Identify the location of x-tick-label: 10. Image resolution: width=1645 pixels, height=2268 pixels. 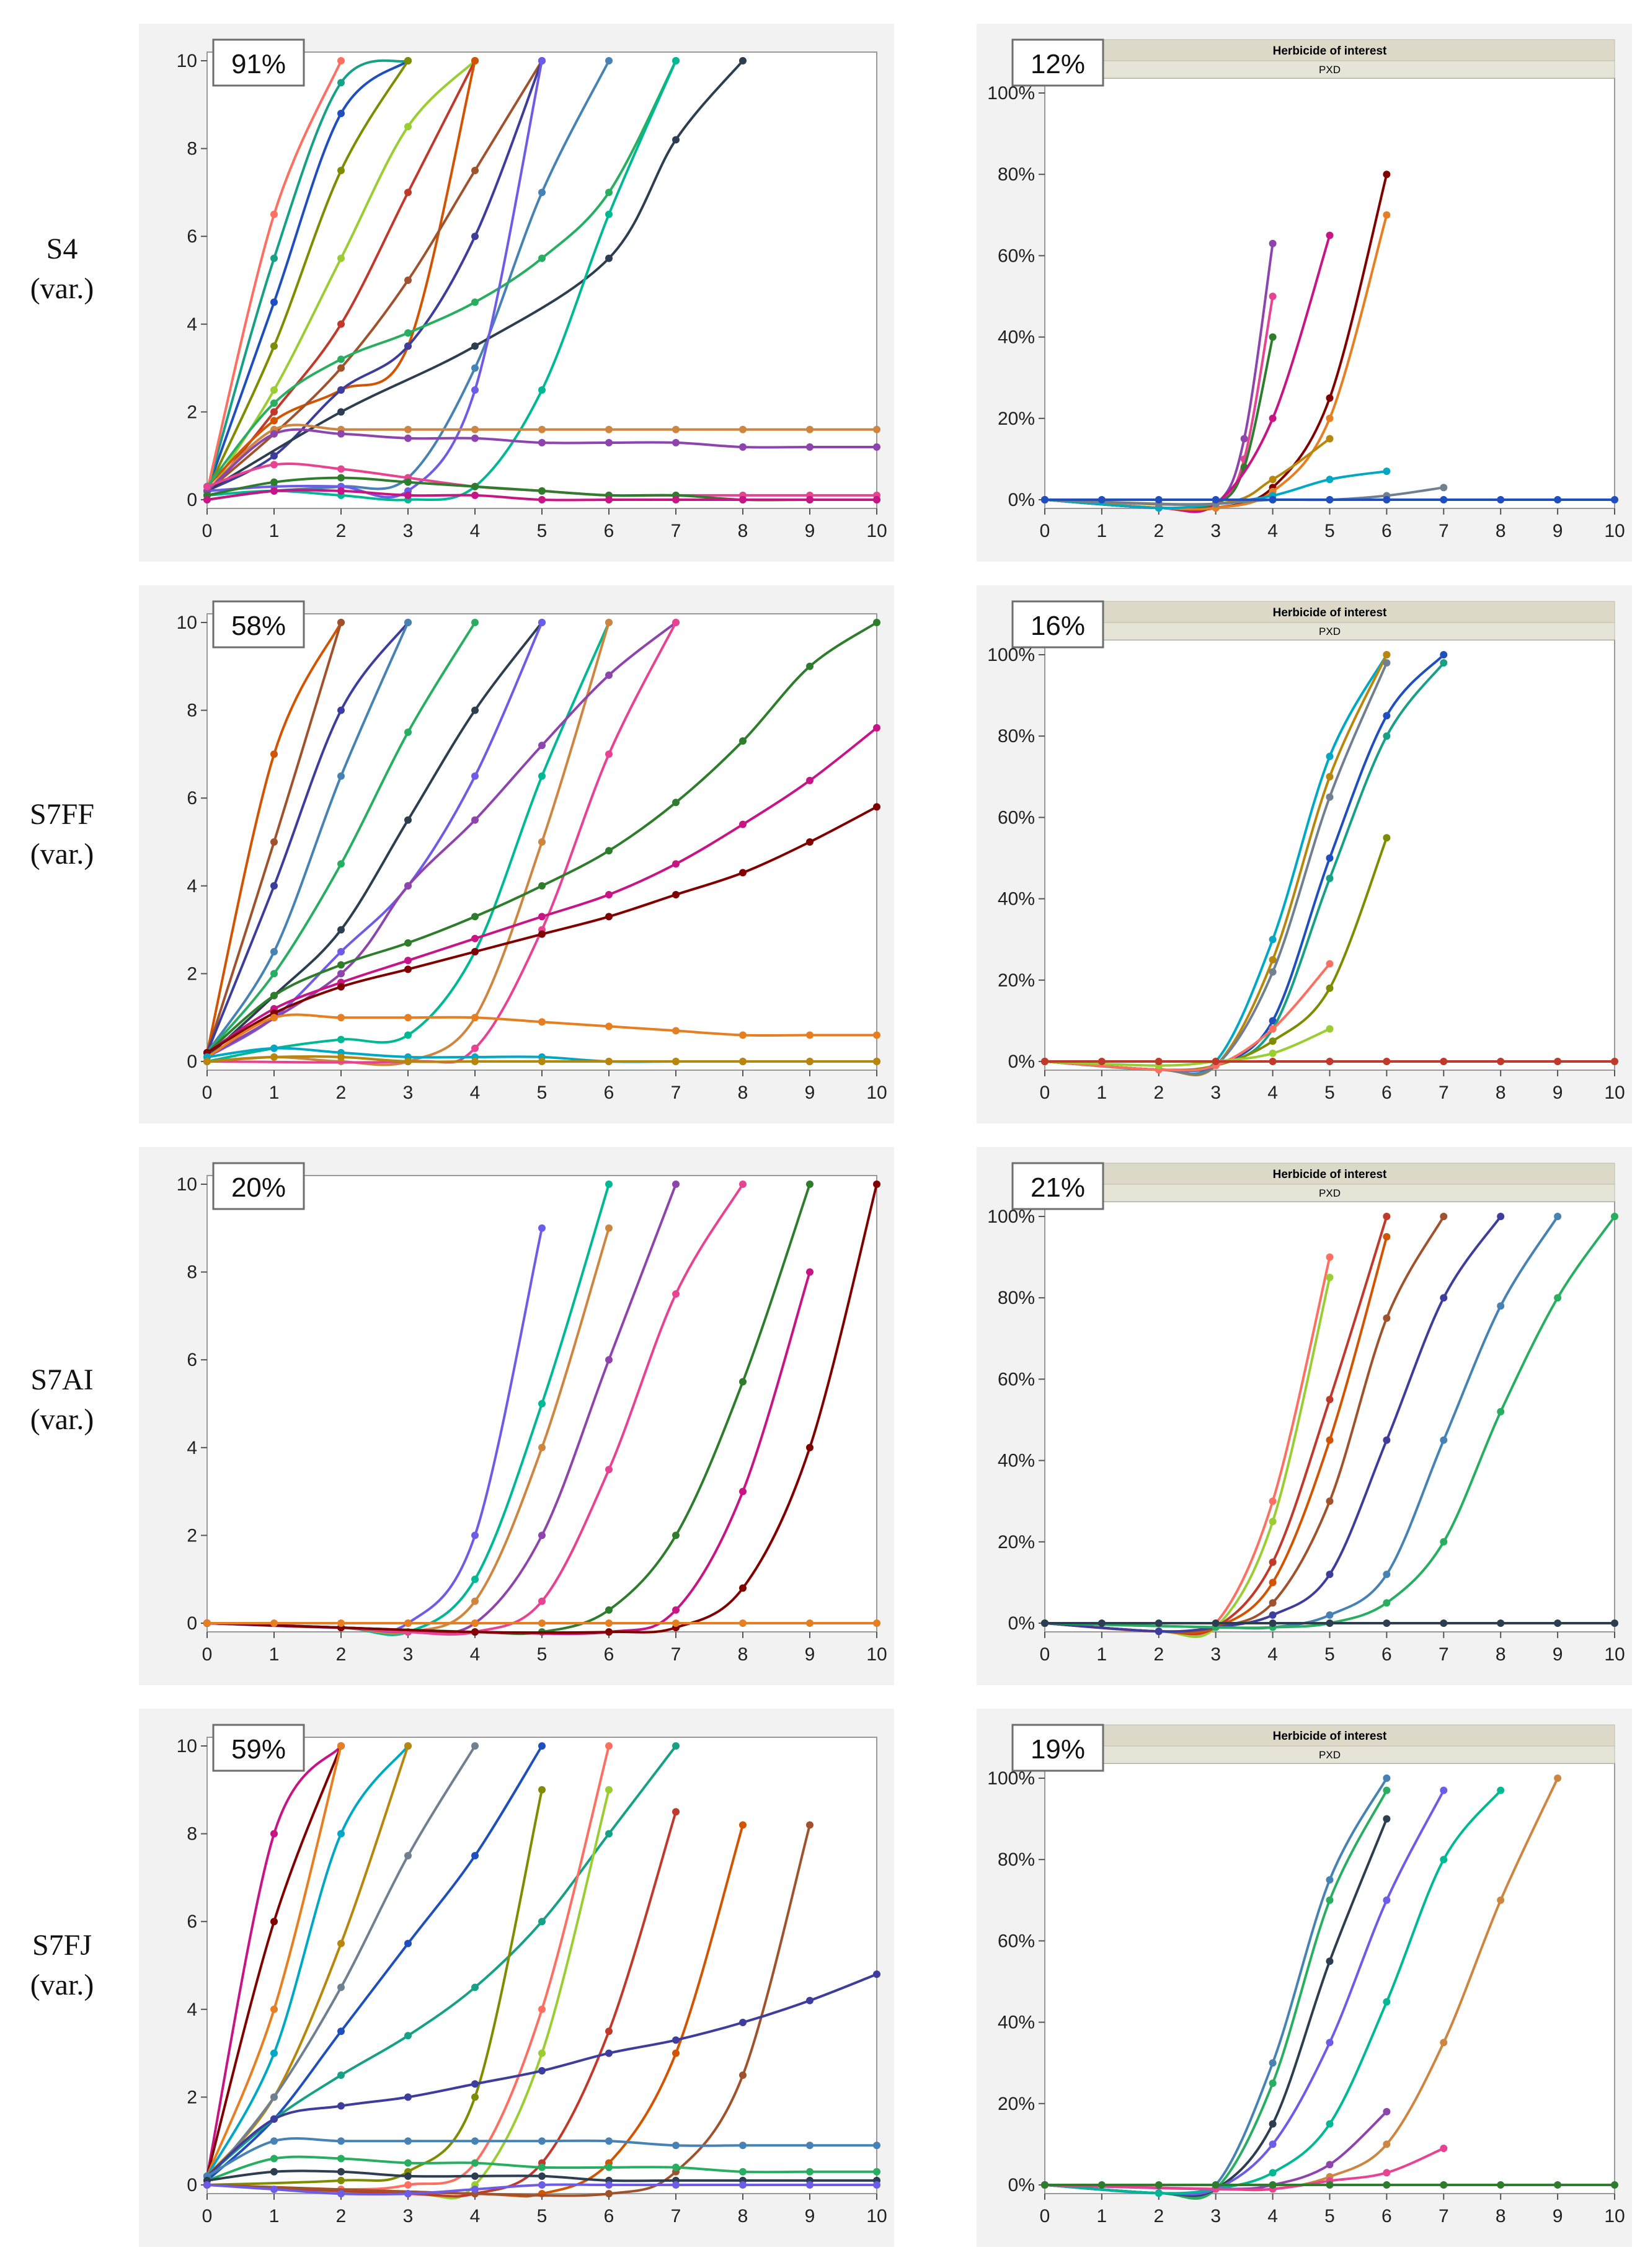
(876, 1654).